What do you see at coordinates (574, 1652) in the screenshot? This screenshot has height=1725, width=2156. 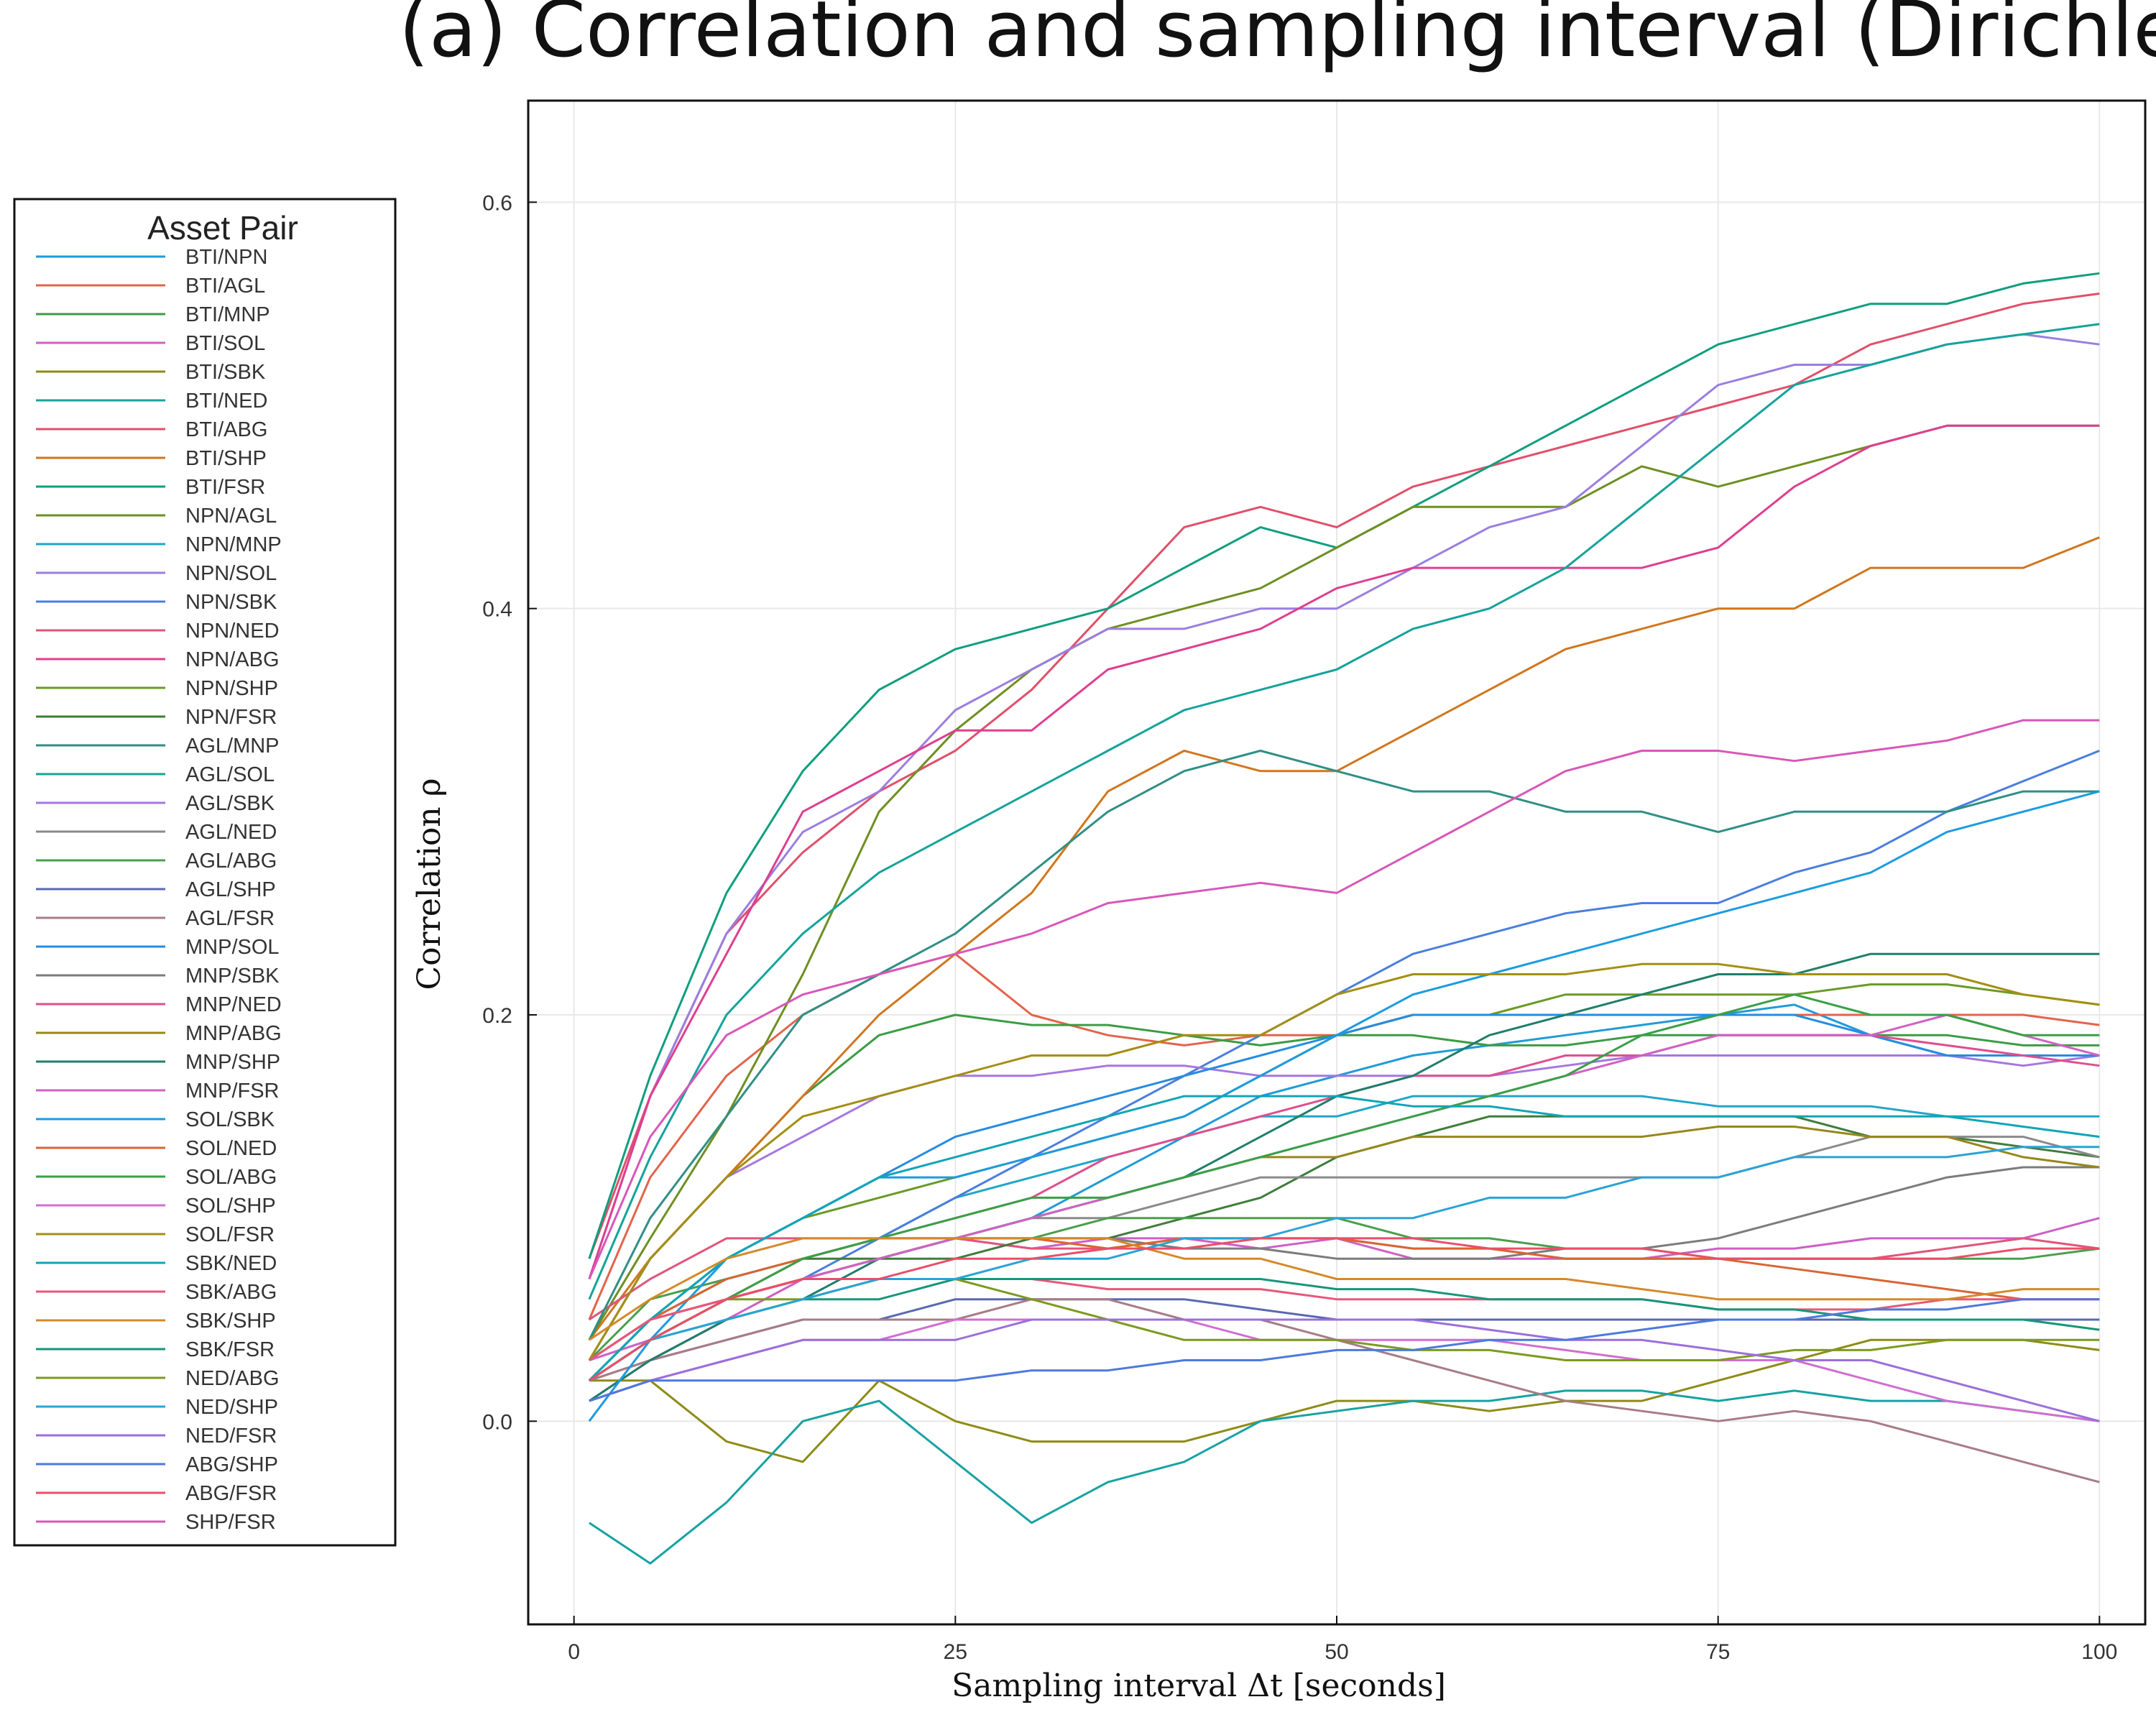 I see `x-tick-label: 0` at bounding box center [574, 1652].